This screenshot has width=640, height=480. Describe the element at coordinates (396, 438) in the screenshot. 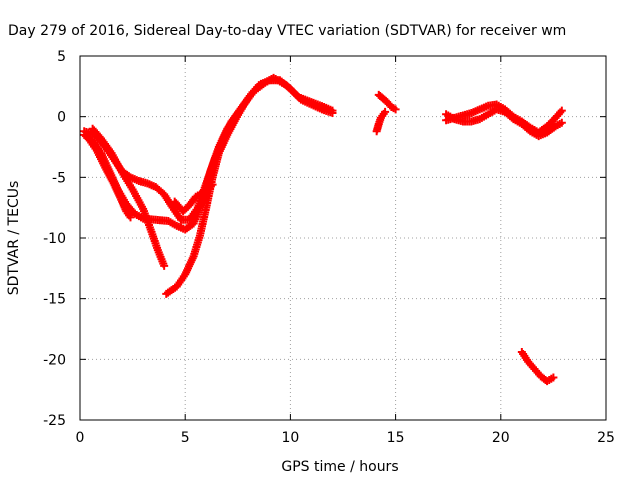

I see `x-tick-label: 15` at that location.